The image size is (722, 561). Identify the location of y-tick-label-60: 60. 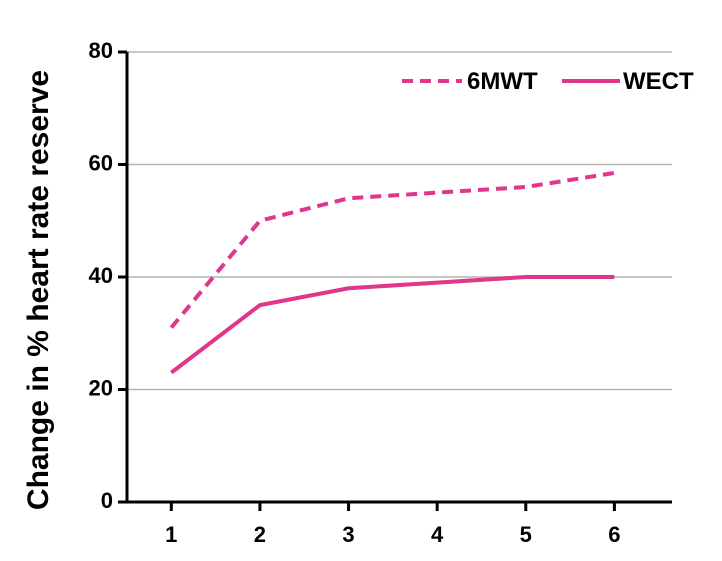
(101, 162).